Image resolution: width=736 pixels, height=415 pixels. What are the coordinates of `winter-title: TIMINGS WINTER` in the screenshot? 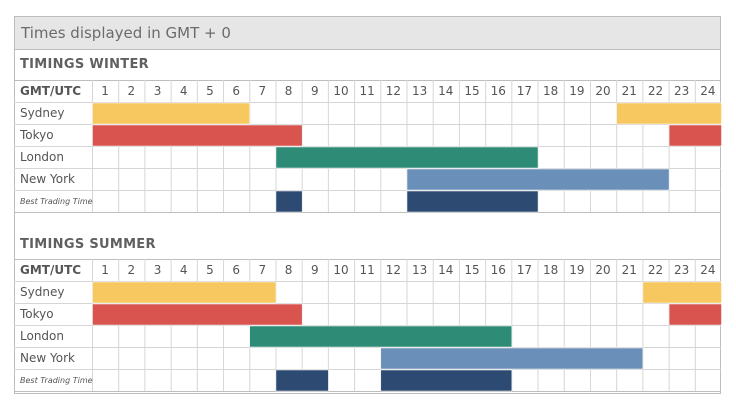 It's located at (84, 64).